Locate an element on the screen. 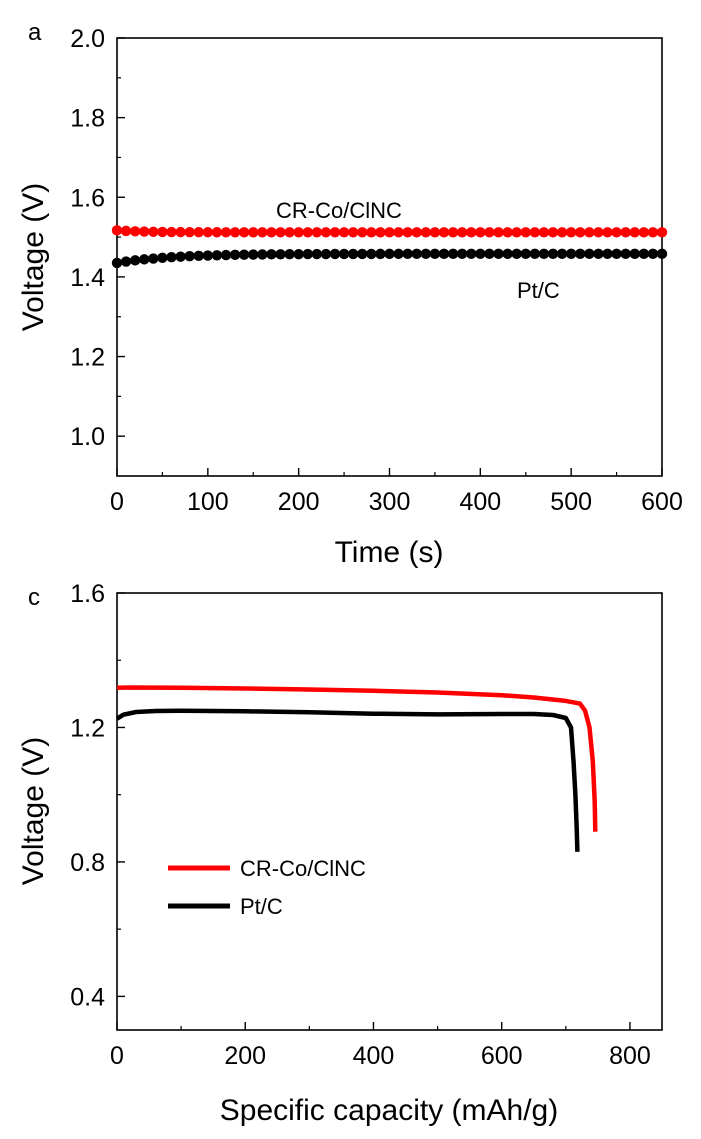 The width and height of the screenshot is (701, 1139). panel-a-y-tick-label: 1.2 is located at coordinates (87, 358).